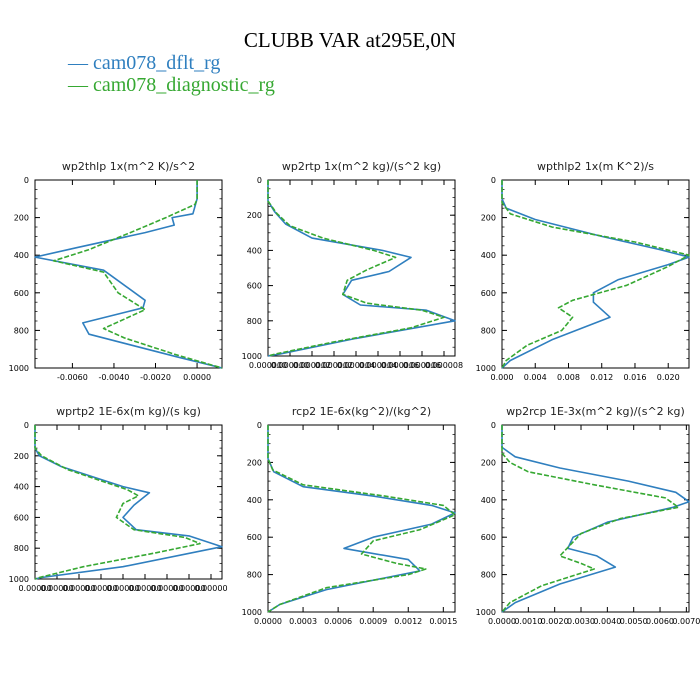  What do you see at coordinates (338, 621) in the screenshot?
I see `x-tick-label: 0.0006` at bounding box center [338, 621].